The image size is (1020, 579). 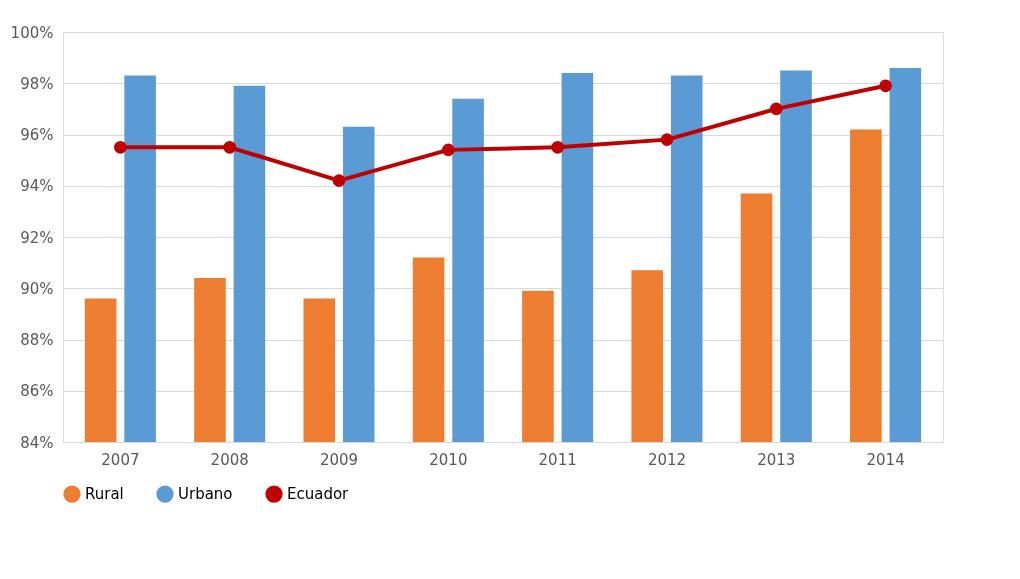 I want to click on x-tick-label: 2014, so click(x=885, y=459).